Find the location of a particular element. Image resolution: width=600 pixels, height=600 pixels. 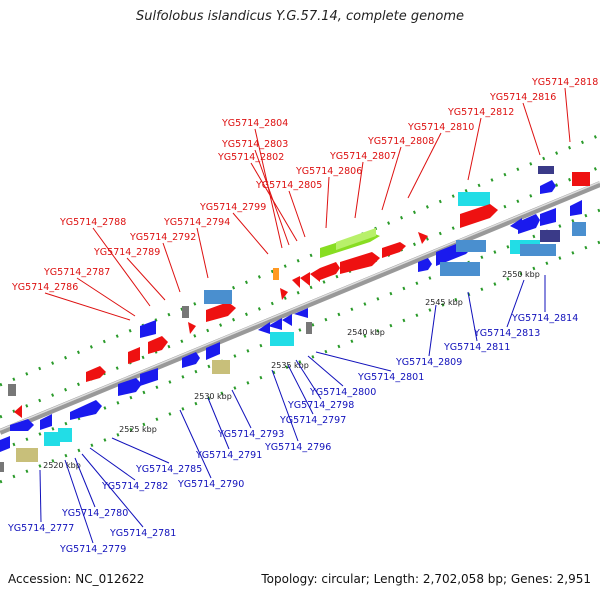

gene-label: YG5714_2810 is located at coordinates (440, 127).